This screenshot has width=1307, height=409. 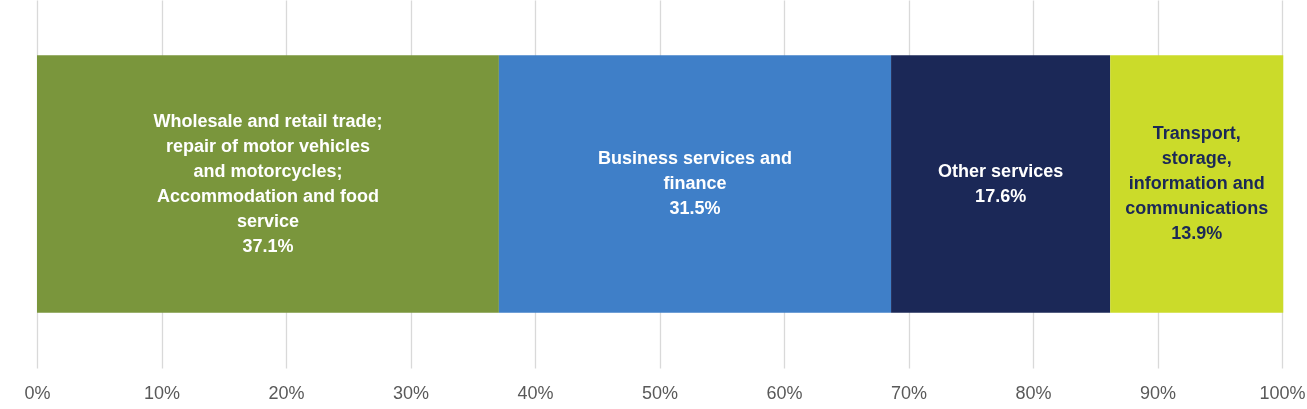 What do you see at coordinates (268, 245) in the screenshot?
I see `data-label: 37.1%` at bounding box center [268, 245].